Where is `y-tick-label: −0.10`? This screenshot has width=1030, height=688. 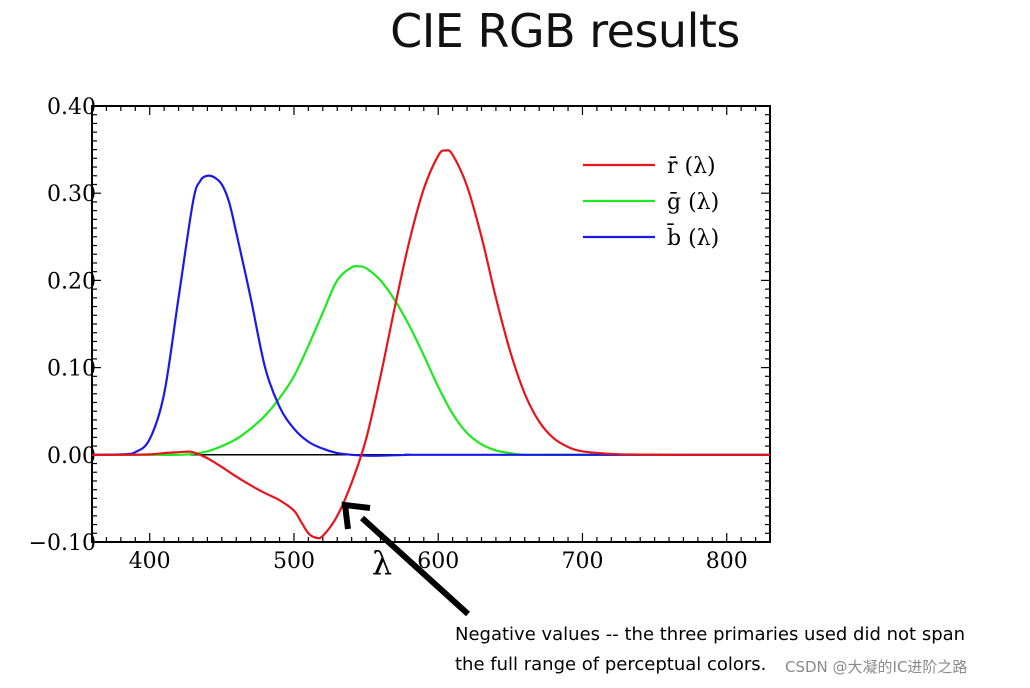
y-tick-label: −0.10 is located at coordinates (62, 543).